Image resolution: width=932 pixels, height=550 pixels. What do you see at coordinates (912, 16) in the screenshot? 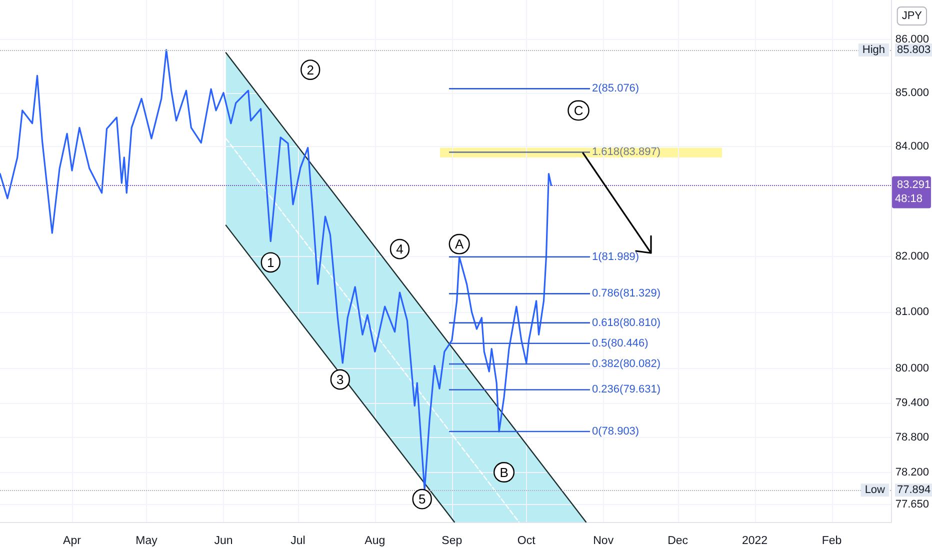
I see `text: JPY` at bounding box center [912, 16].